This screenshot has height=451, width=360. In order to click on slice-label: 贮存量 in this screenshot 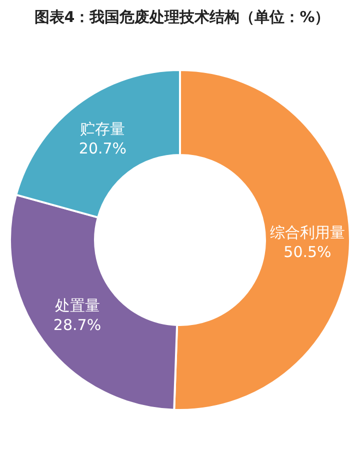, I will do `click(103, 129)`.